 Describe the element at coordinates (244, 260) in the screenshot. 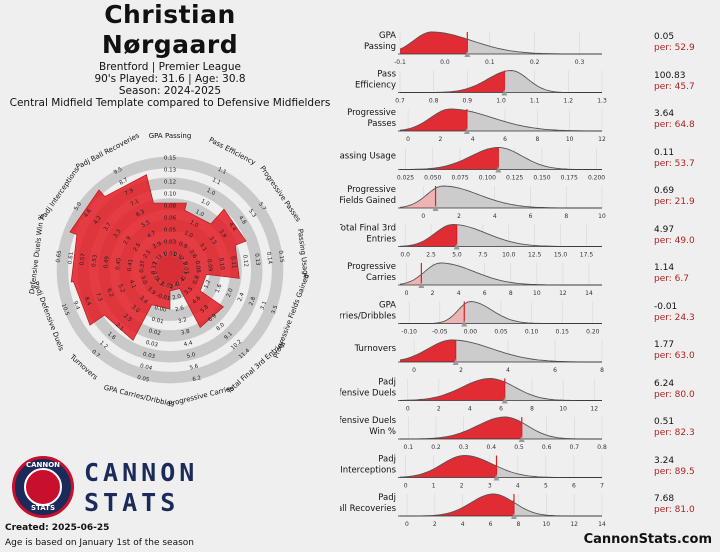

I see `radar-scale-label: 0.12` at that location.